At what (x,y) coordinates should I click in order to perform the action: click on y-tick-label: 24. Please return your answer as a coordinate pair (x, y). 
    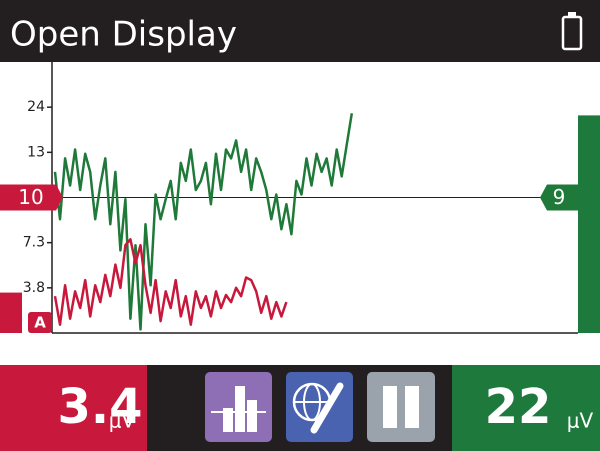
    Looking at the image, I should click on (36, 107).